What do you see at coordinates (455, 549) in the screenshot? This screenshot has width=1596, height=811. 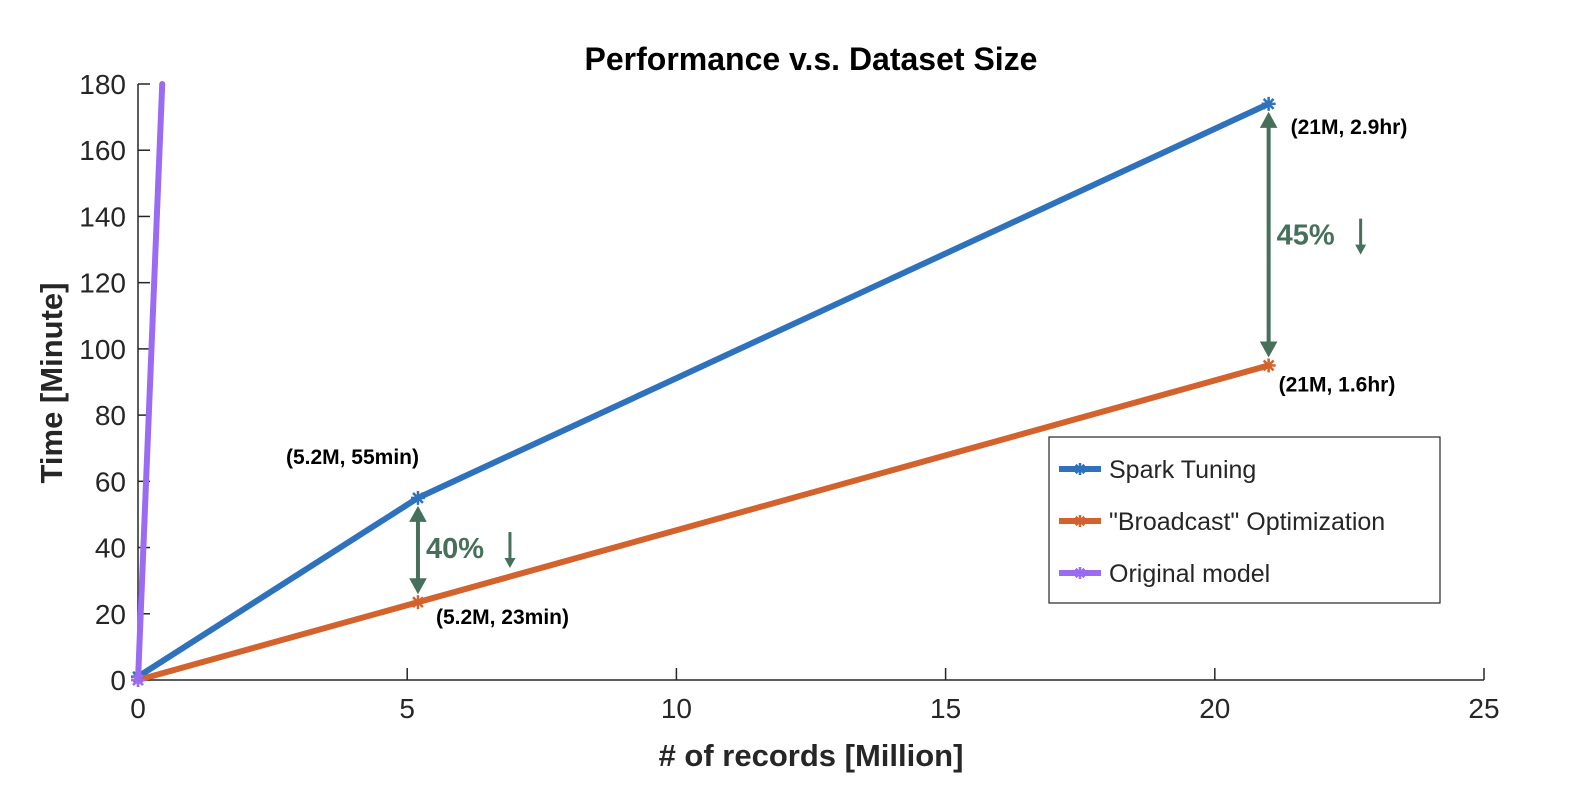 I see `reduction-label: 40%` at bounding box center [455, 549].